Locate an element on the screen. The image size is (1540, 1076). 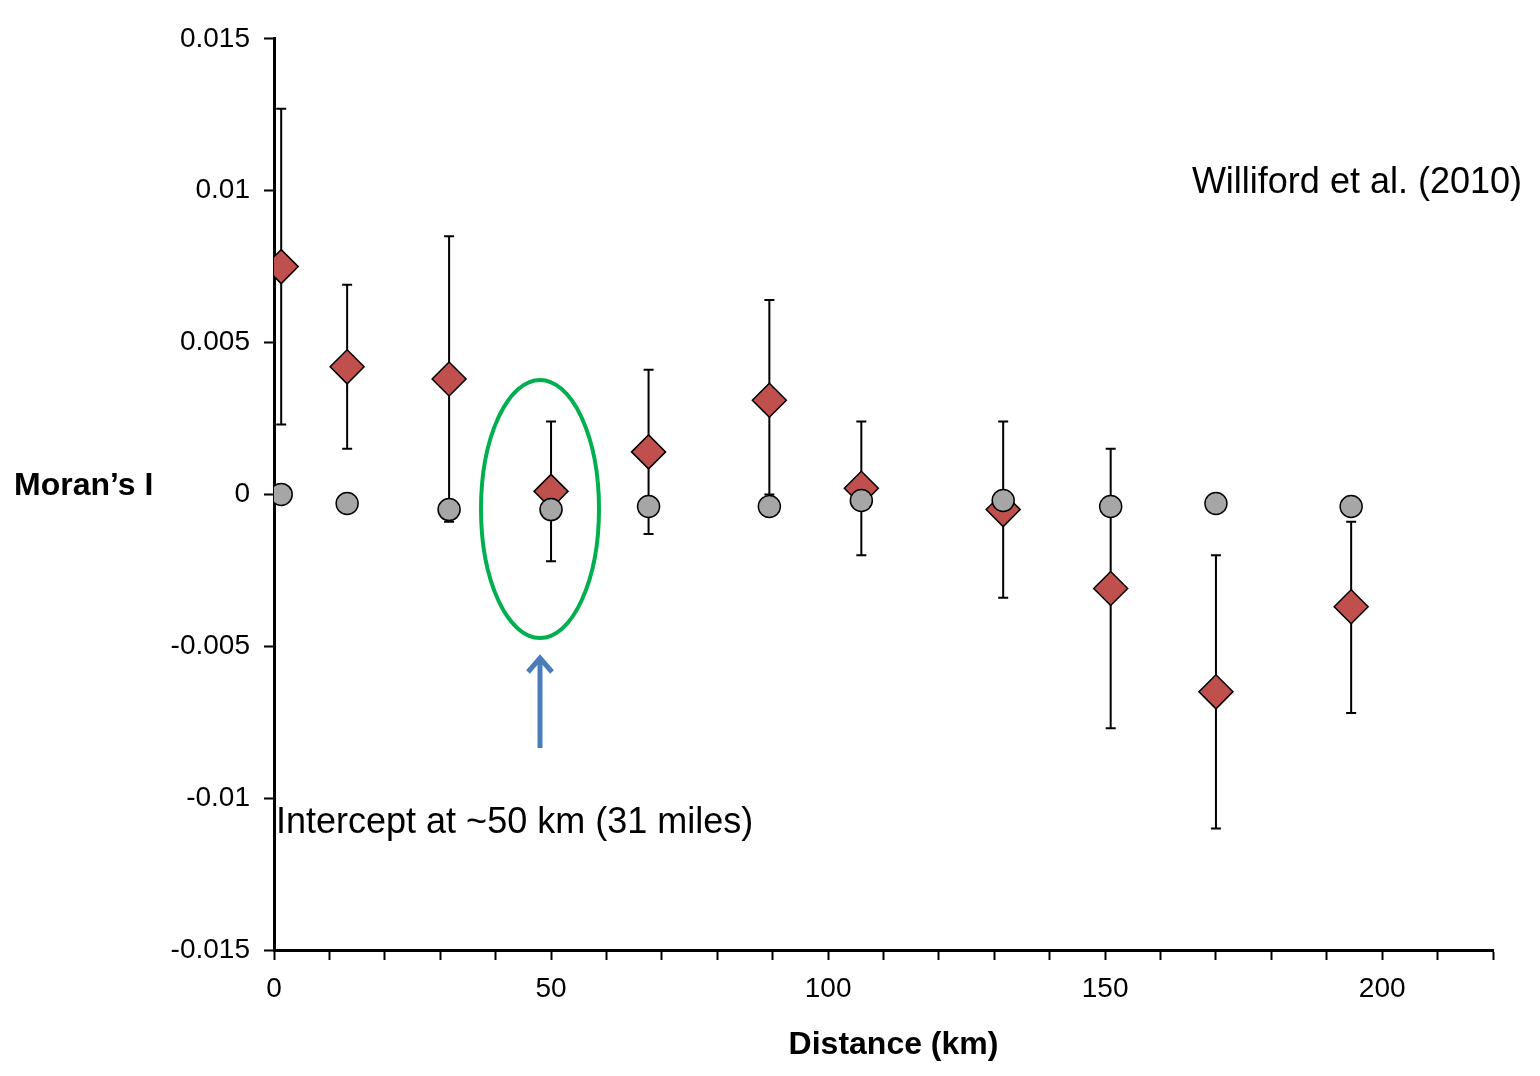
y-tick-label: 0.005 is located at coordinates (214, 341).